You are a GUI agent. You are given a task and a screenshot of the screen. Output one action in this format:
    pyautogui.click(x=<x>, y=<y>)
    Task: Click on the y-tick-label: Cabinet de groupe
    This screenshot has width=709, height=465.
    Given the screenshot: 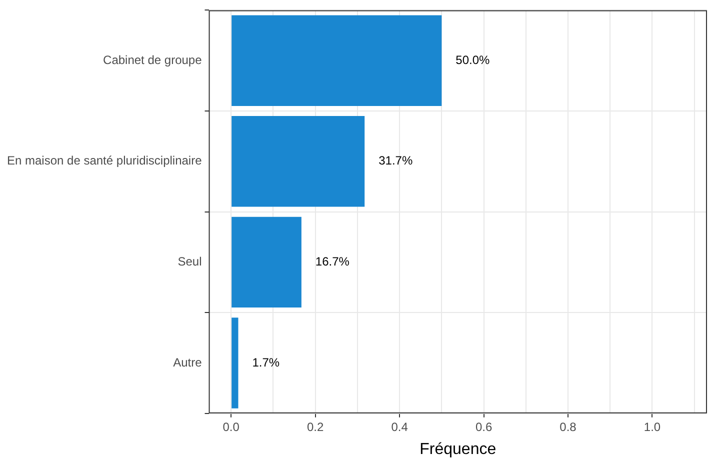 What is the action you would take?
    pyautogui.click(x=152, y=59)
    